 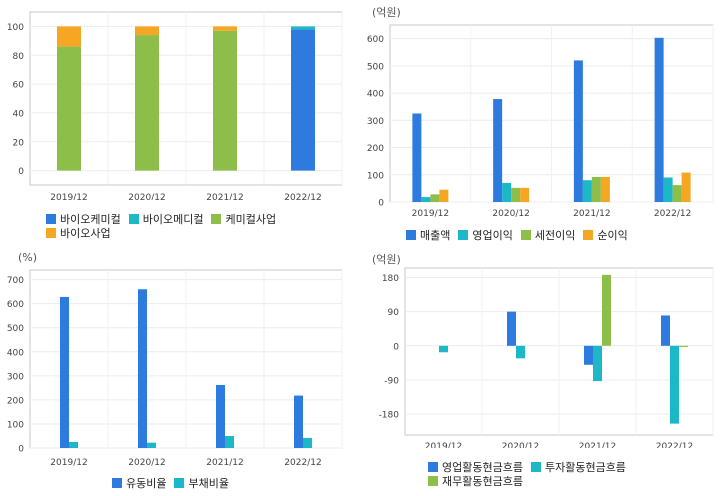 I want to click on legend-label: 재무활동현금흐름, so click(x=482, y=481).